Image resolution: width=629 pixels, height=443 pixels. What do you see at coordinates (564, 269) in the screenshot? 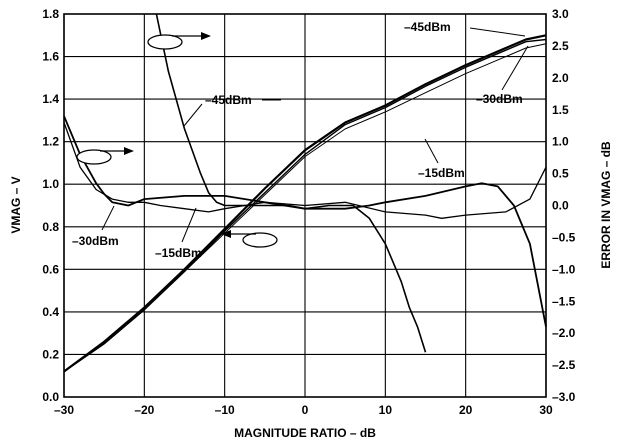
I see `y-tick-label-right: –1.0` at bounding box center [564, 269].